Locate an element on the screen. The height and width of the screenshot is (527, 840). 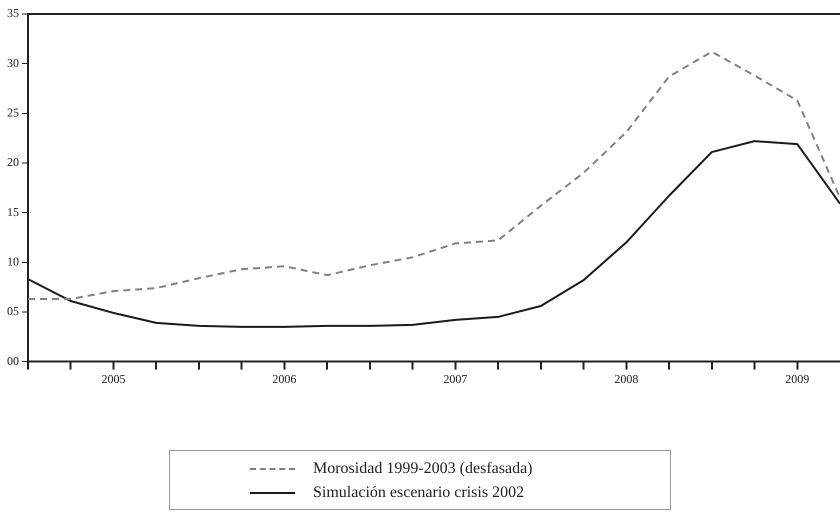
x-tick-label: 2006 is located at coordinates (284, 379).